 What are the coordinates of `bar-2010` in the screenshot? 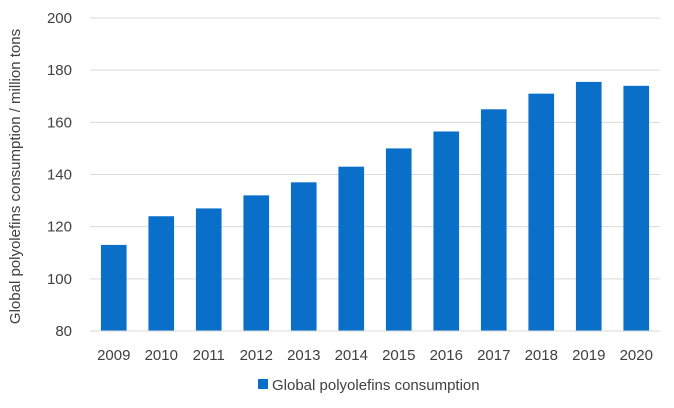 It's located at (161, 273).